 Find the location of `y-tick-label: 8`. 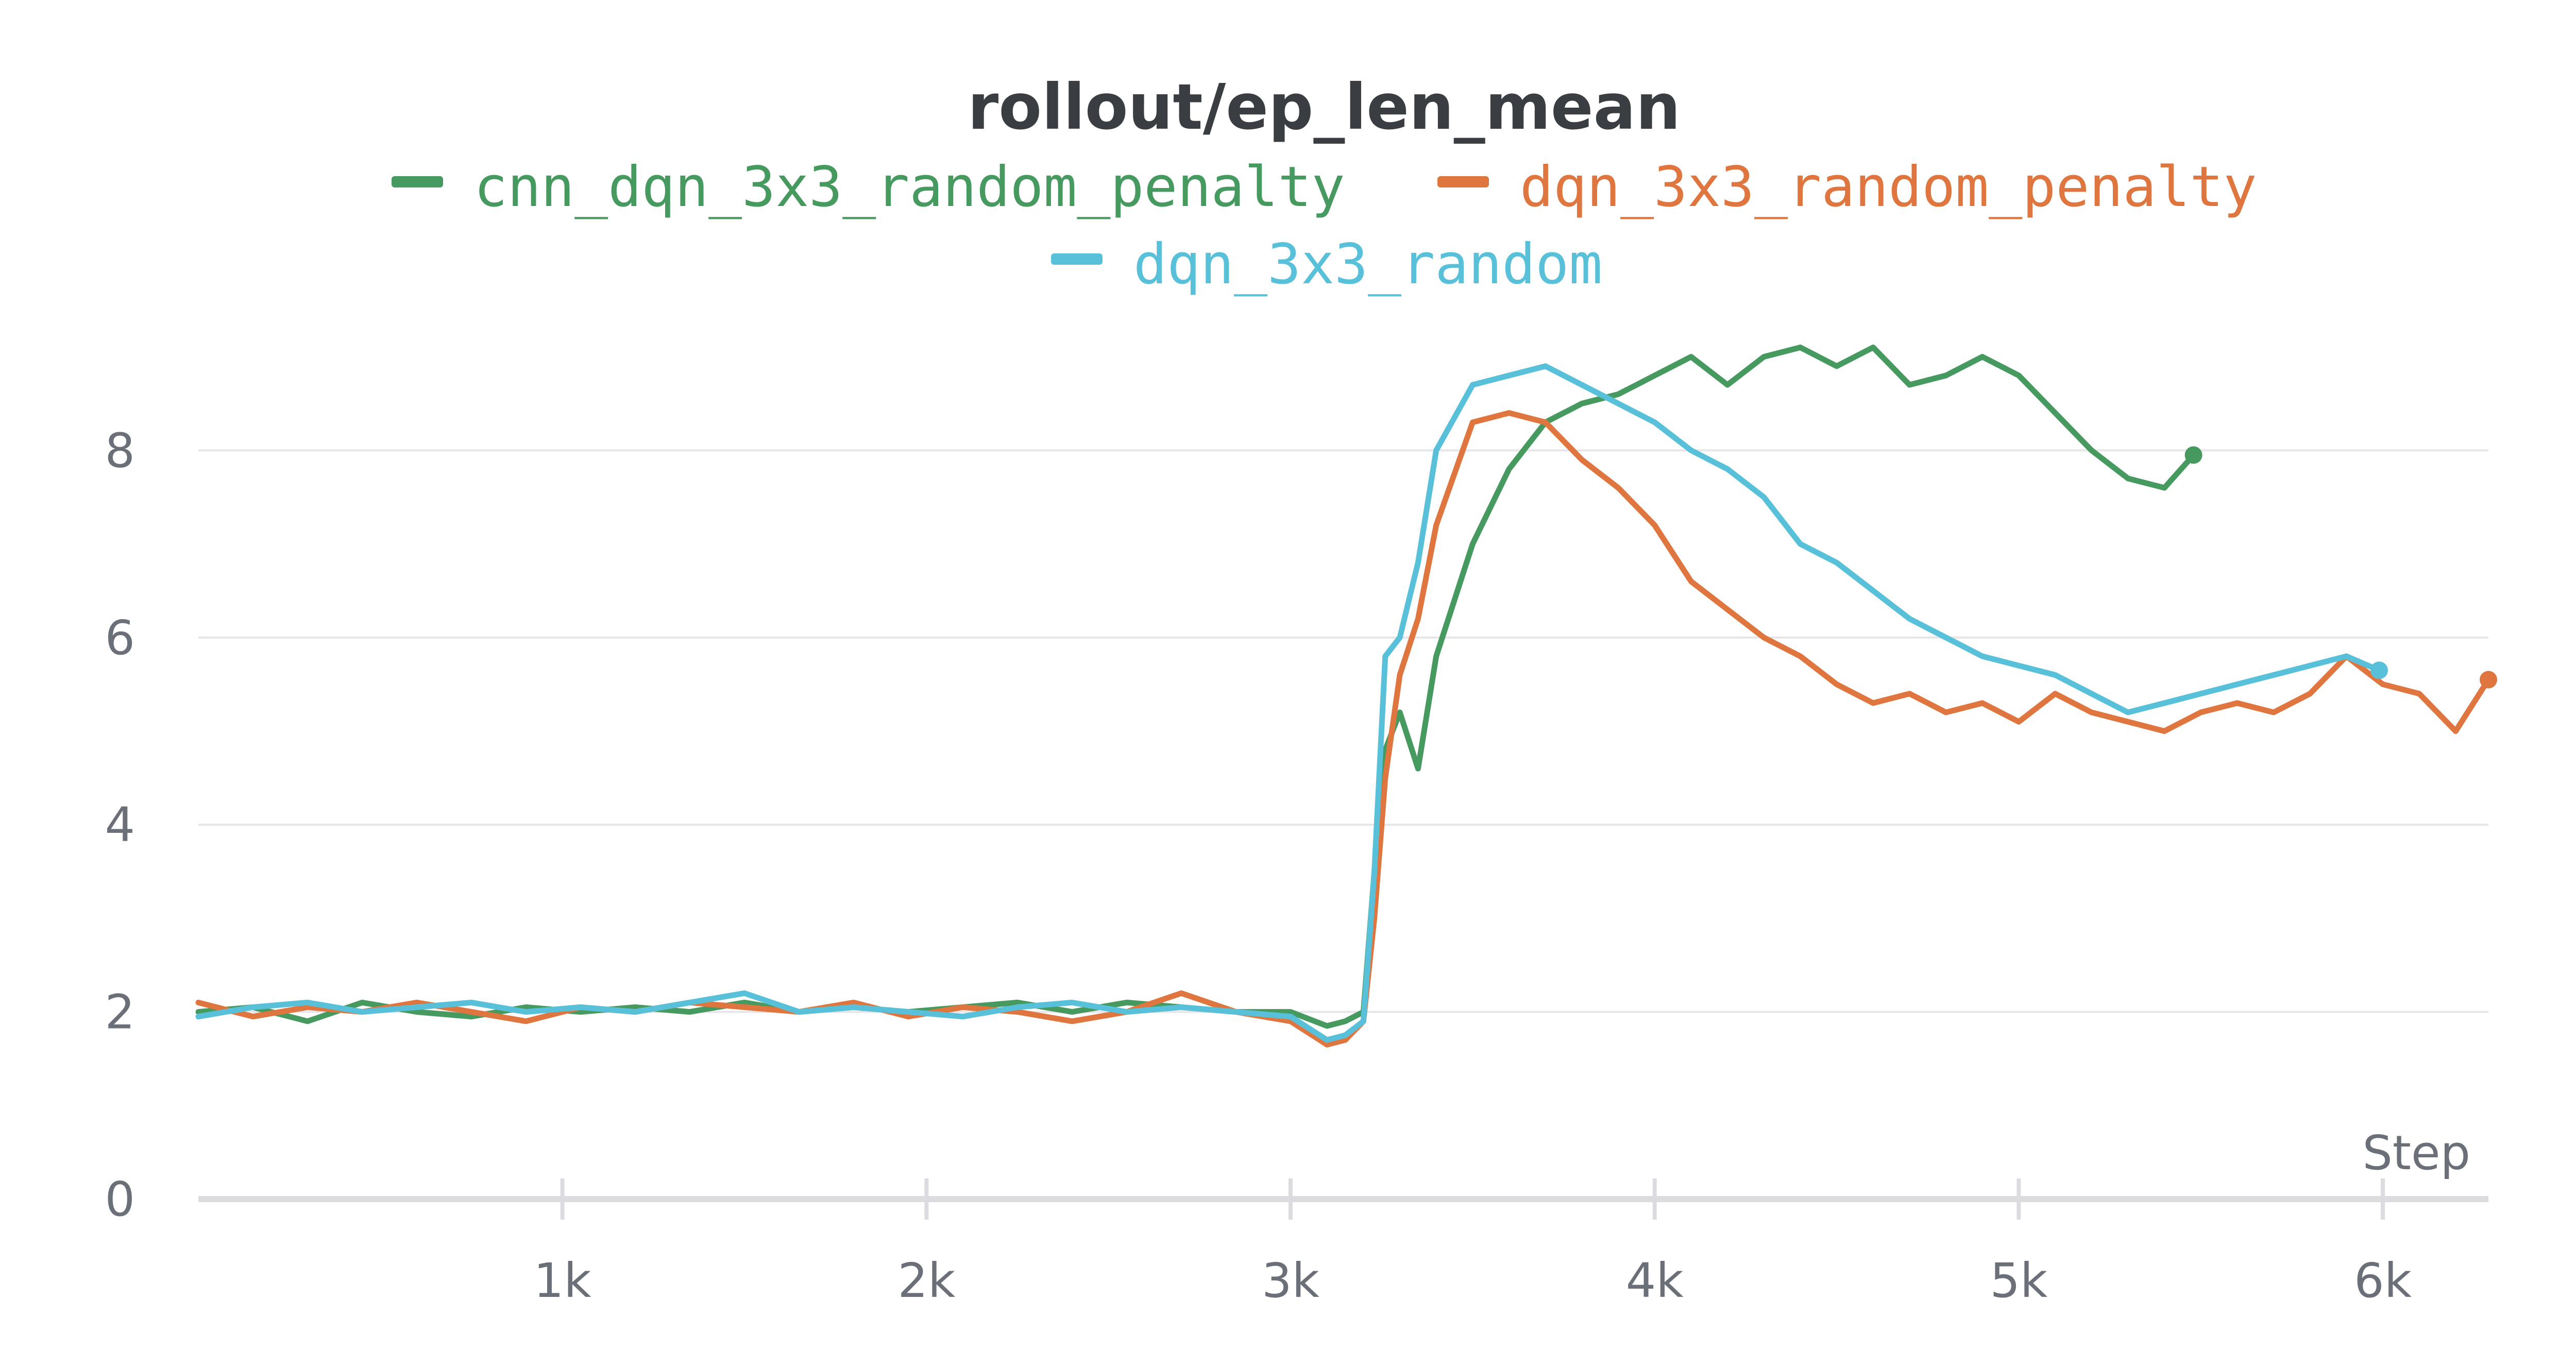

y-tick-label: 8 is located at coordinates (120, 450).